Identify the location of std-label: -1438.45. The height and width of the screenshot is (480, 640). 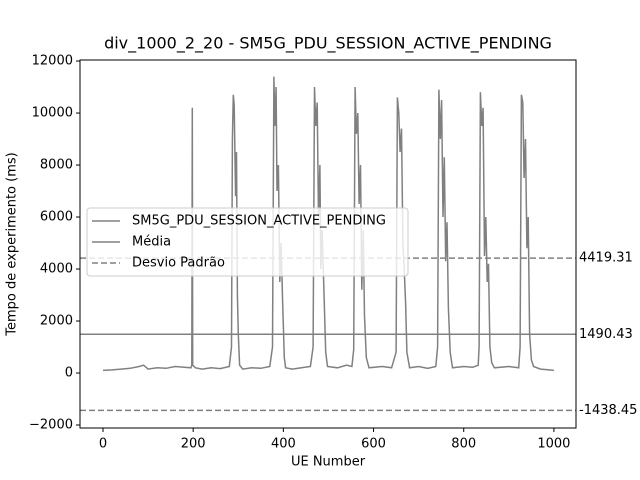
(608, 410).